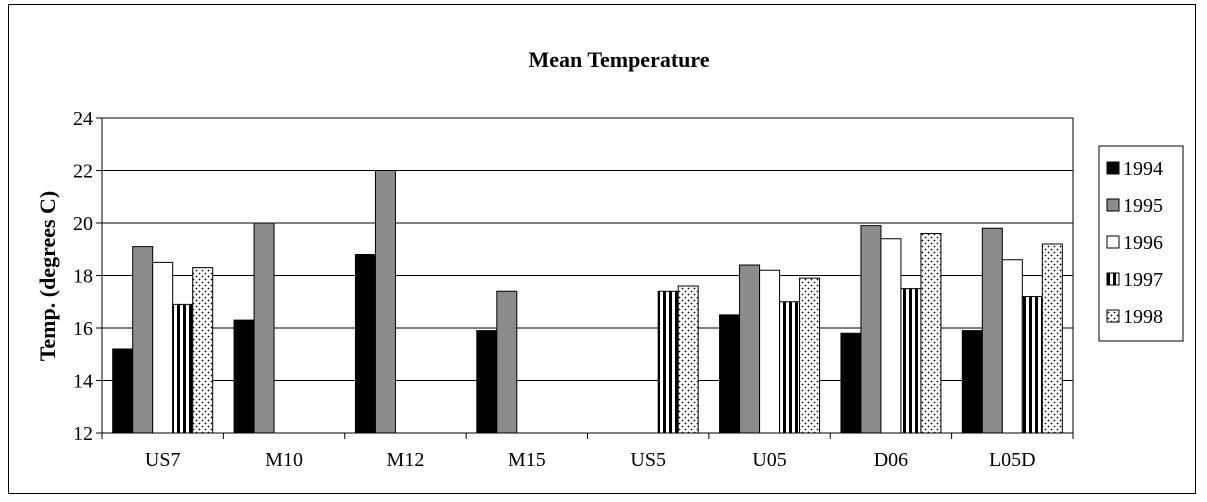  What do you see at coordinates (143, 340) in the screenshot?
I see `bar-1995-US7` at bounding box center [143, 340].